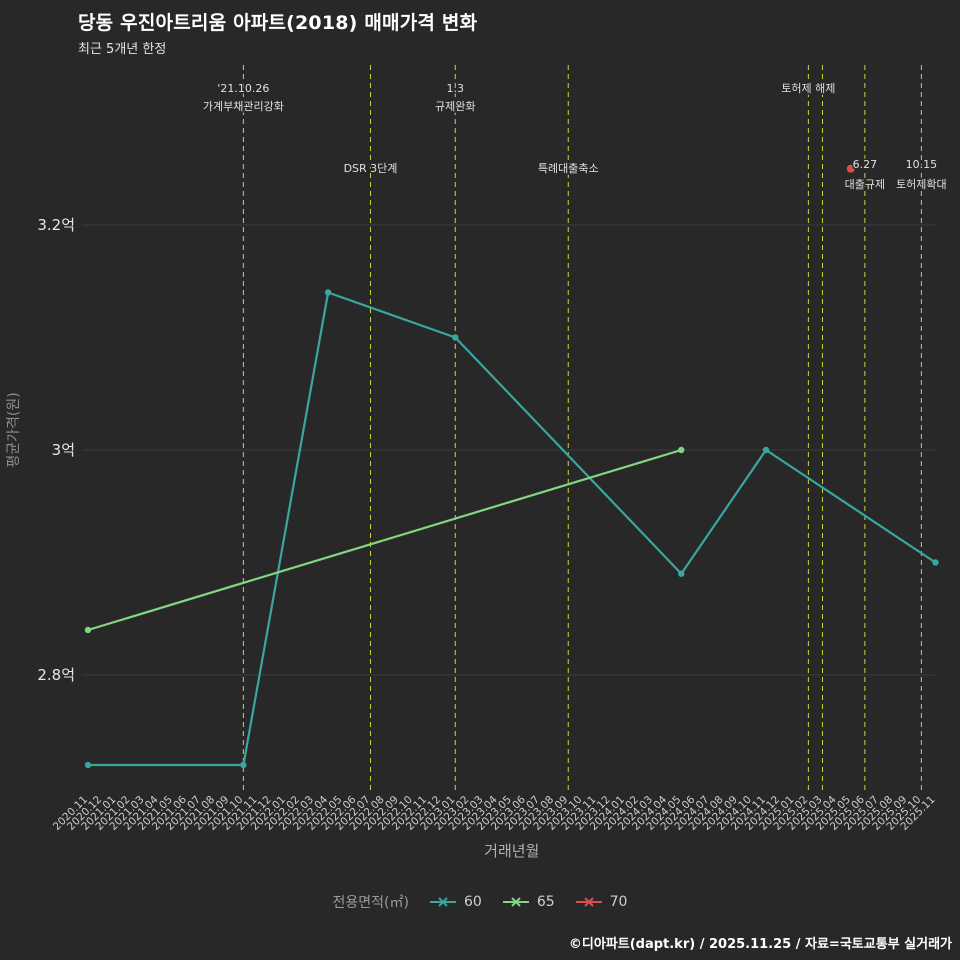 The image size is (960, 960). What do you see at coordinates (243, 88) in the screenshot?
I see `event-label: '21.10.26` at bounding box center [243, 88].